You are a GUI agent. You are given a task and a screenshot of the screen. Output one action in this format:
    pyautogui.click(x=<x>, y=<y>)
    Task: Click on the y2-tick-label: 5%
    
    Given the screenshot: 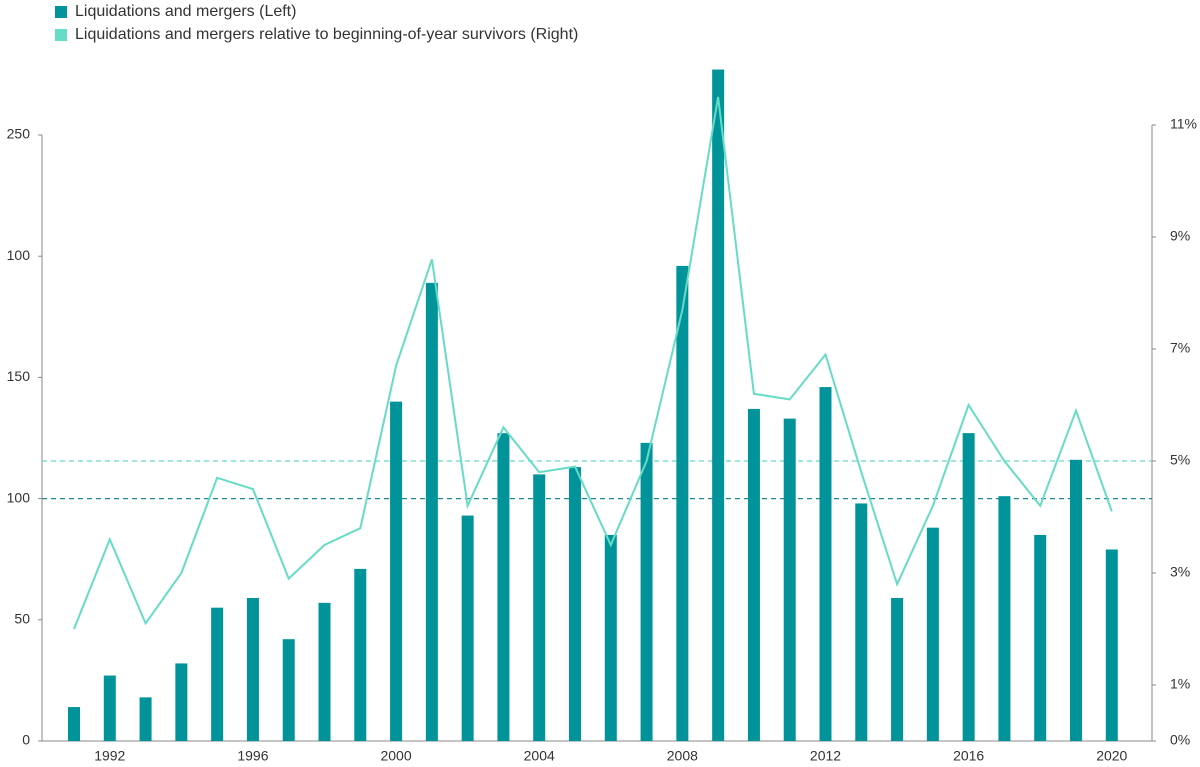 What is the action you would take?
    pyautogui.click(x=1180, y=460)
    